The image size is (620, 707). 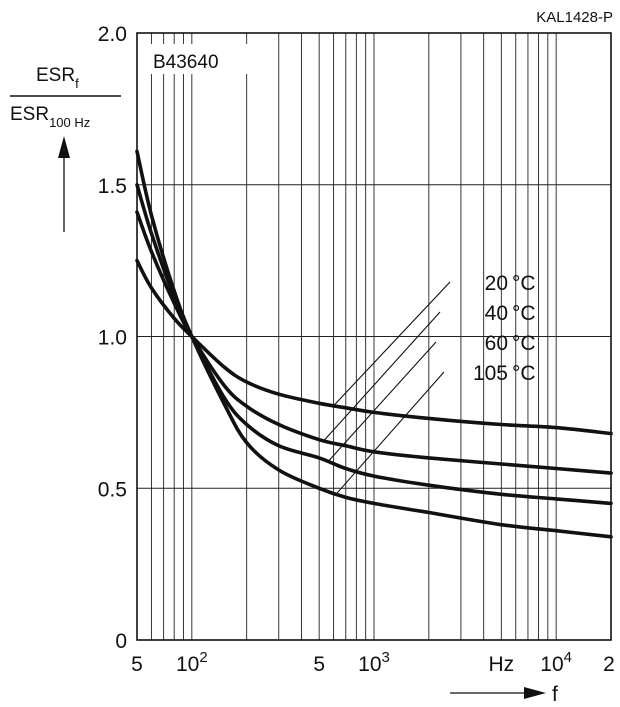 What do you see at coordinates (556, 662) in the screenshot?
I see `x-tick-label: 10⁴` at bounding box center [556, 662].